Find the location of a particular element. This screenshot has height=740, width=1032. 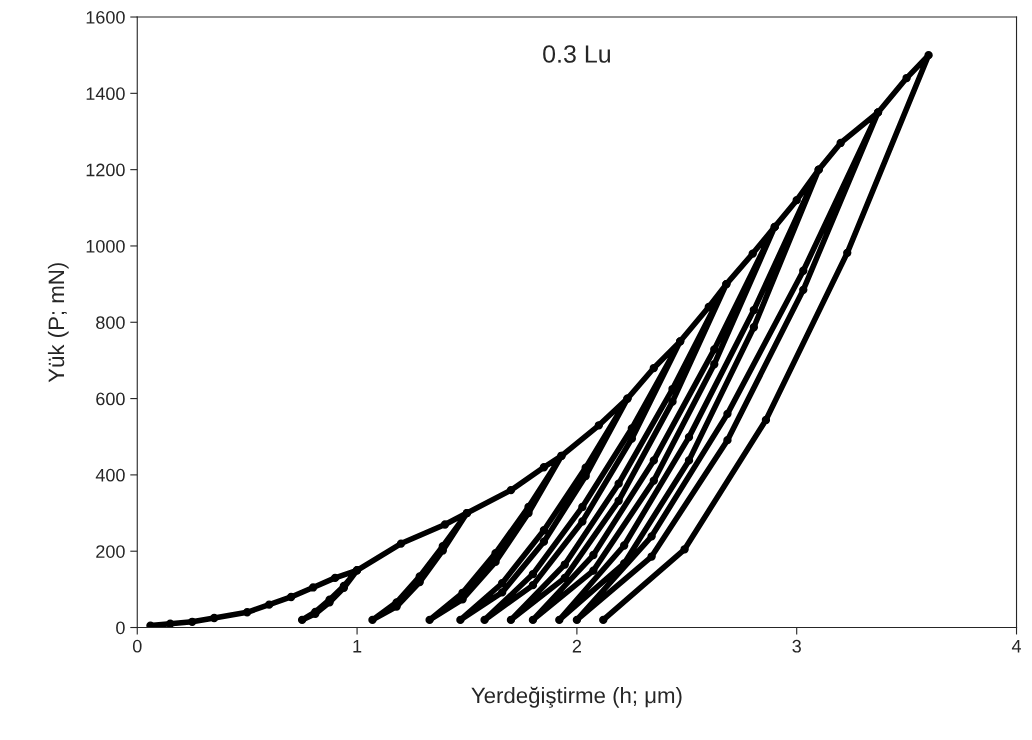

x-tick-label: 1 is located at coordinates (357, 646).